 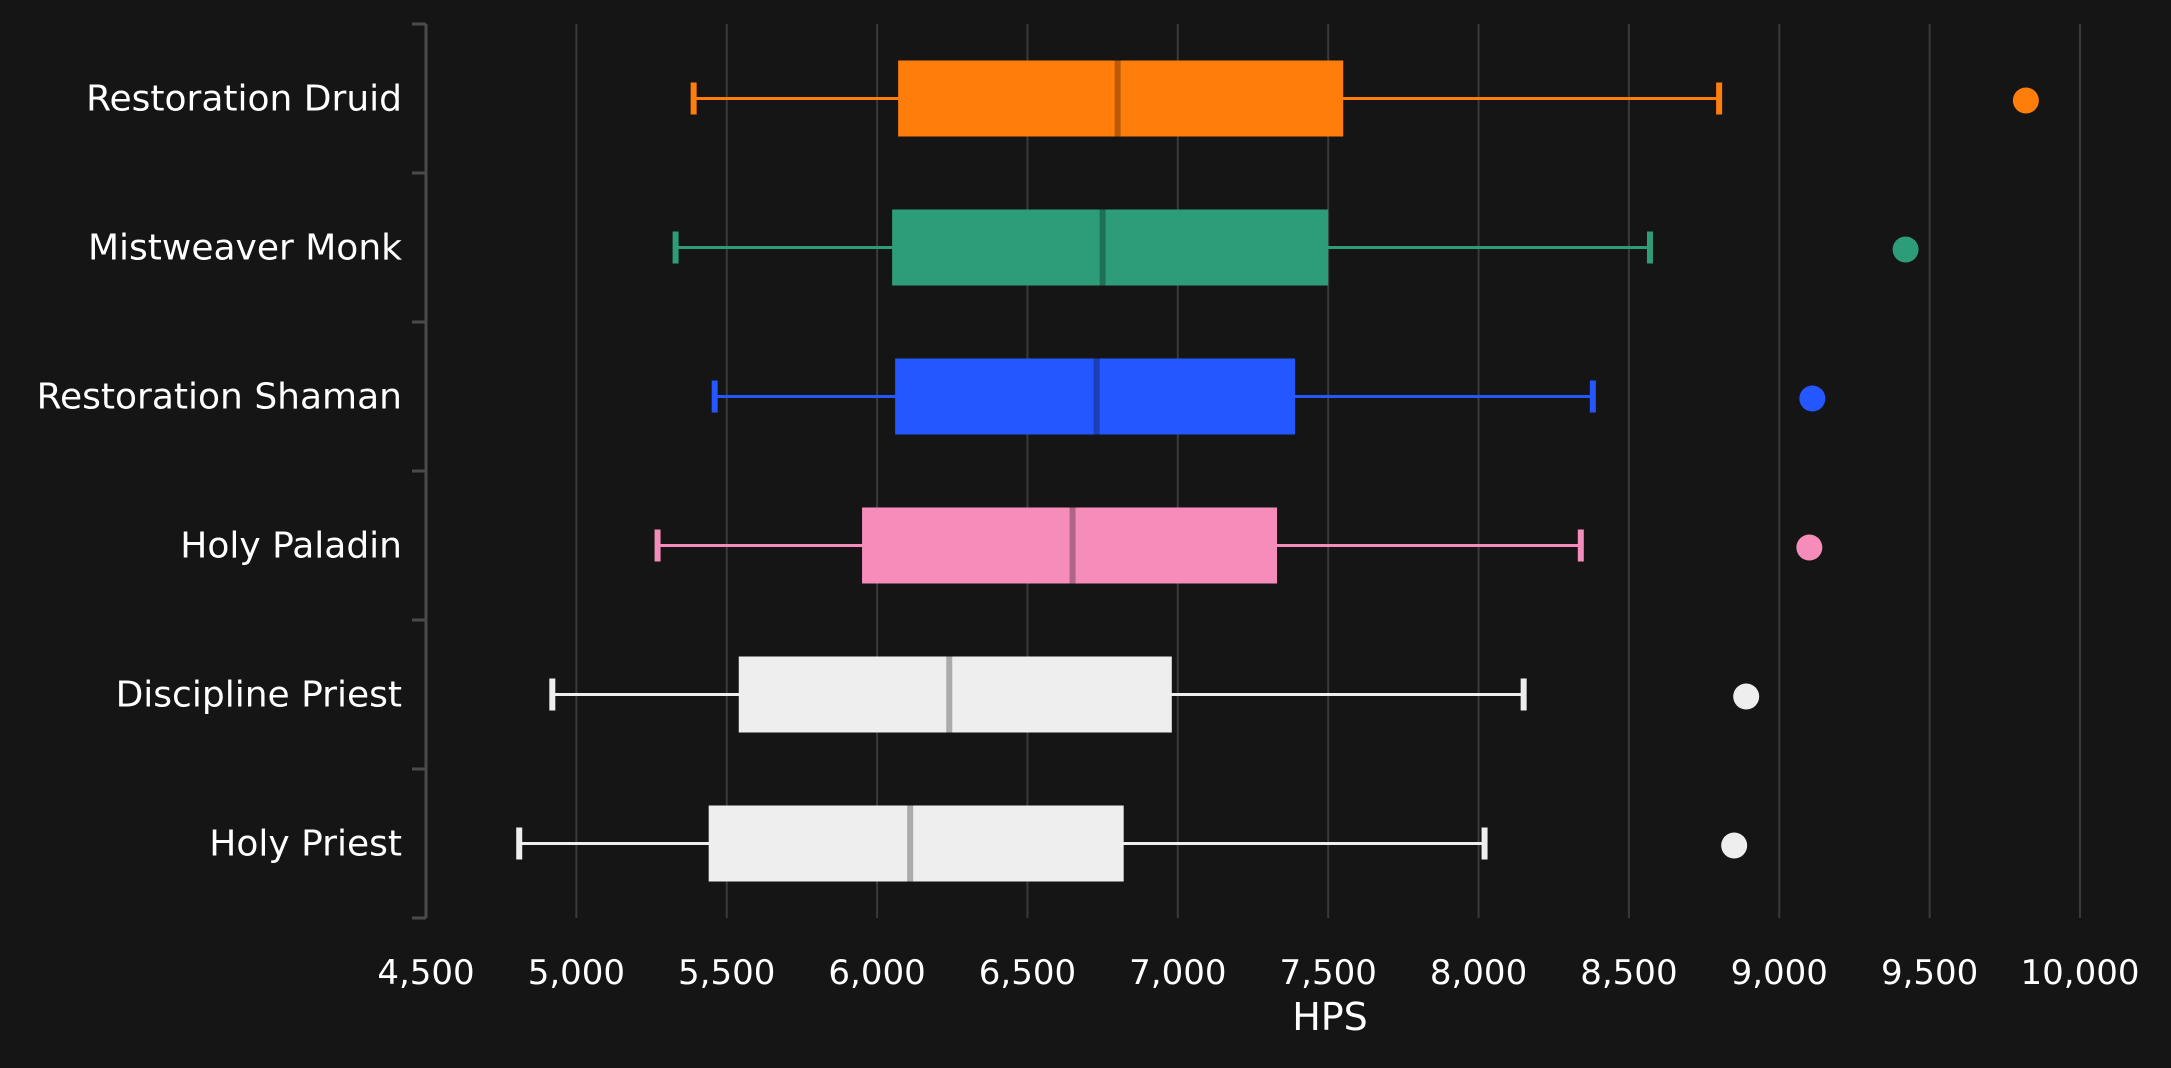 What do you see at coordinates (1027, 973) in the screenshot?
I see `x-tick-label: 6,500` at bounding box center [1027, 973].